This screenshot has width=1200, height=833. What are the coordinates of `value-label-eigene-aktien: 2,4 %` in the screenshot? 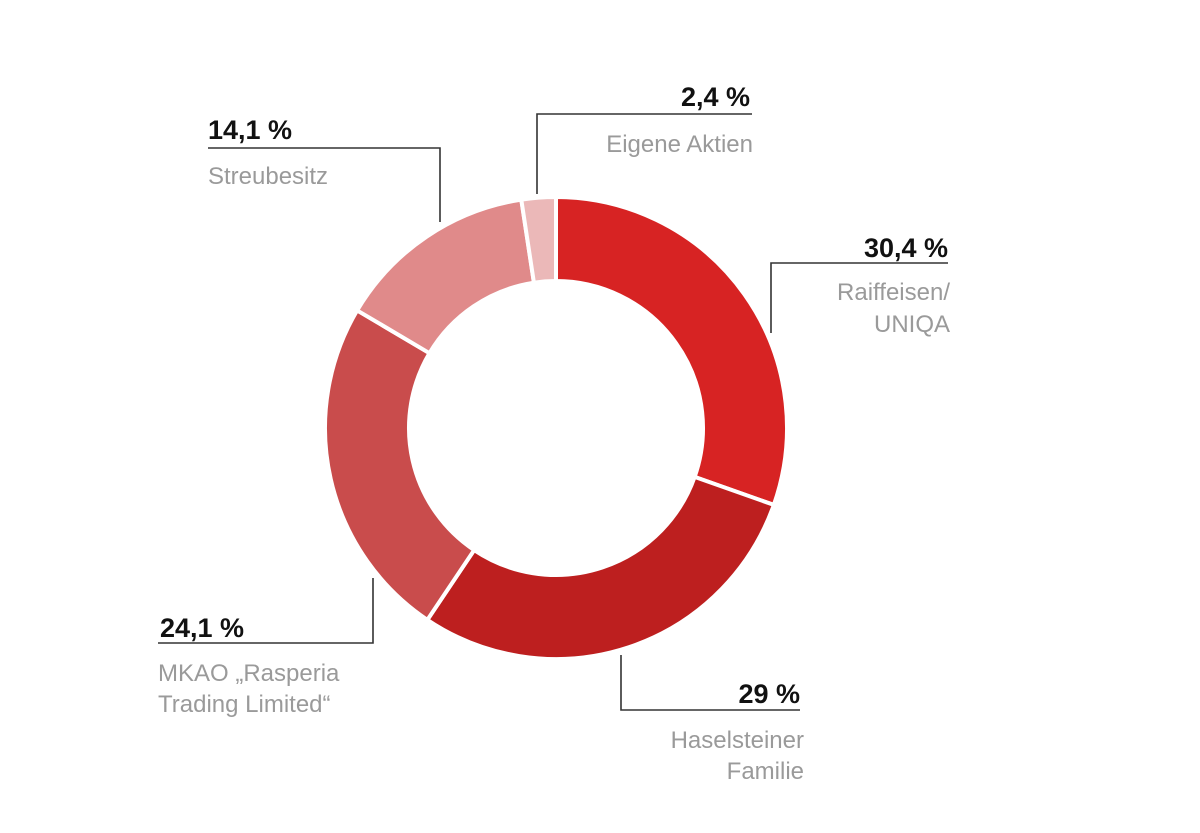 It's located at (715, 97).